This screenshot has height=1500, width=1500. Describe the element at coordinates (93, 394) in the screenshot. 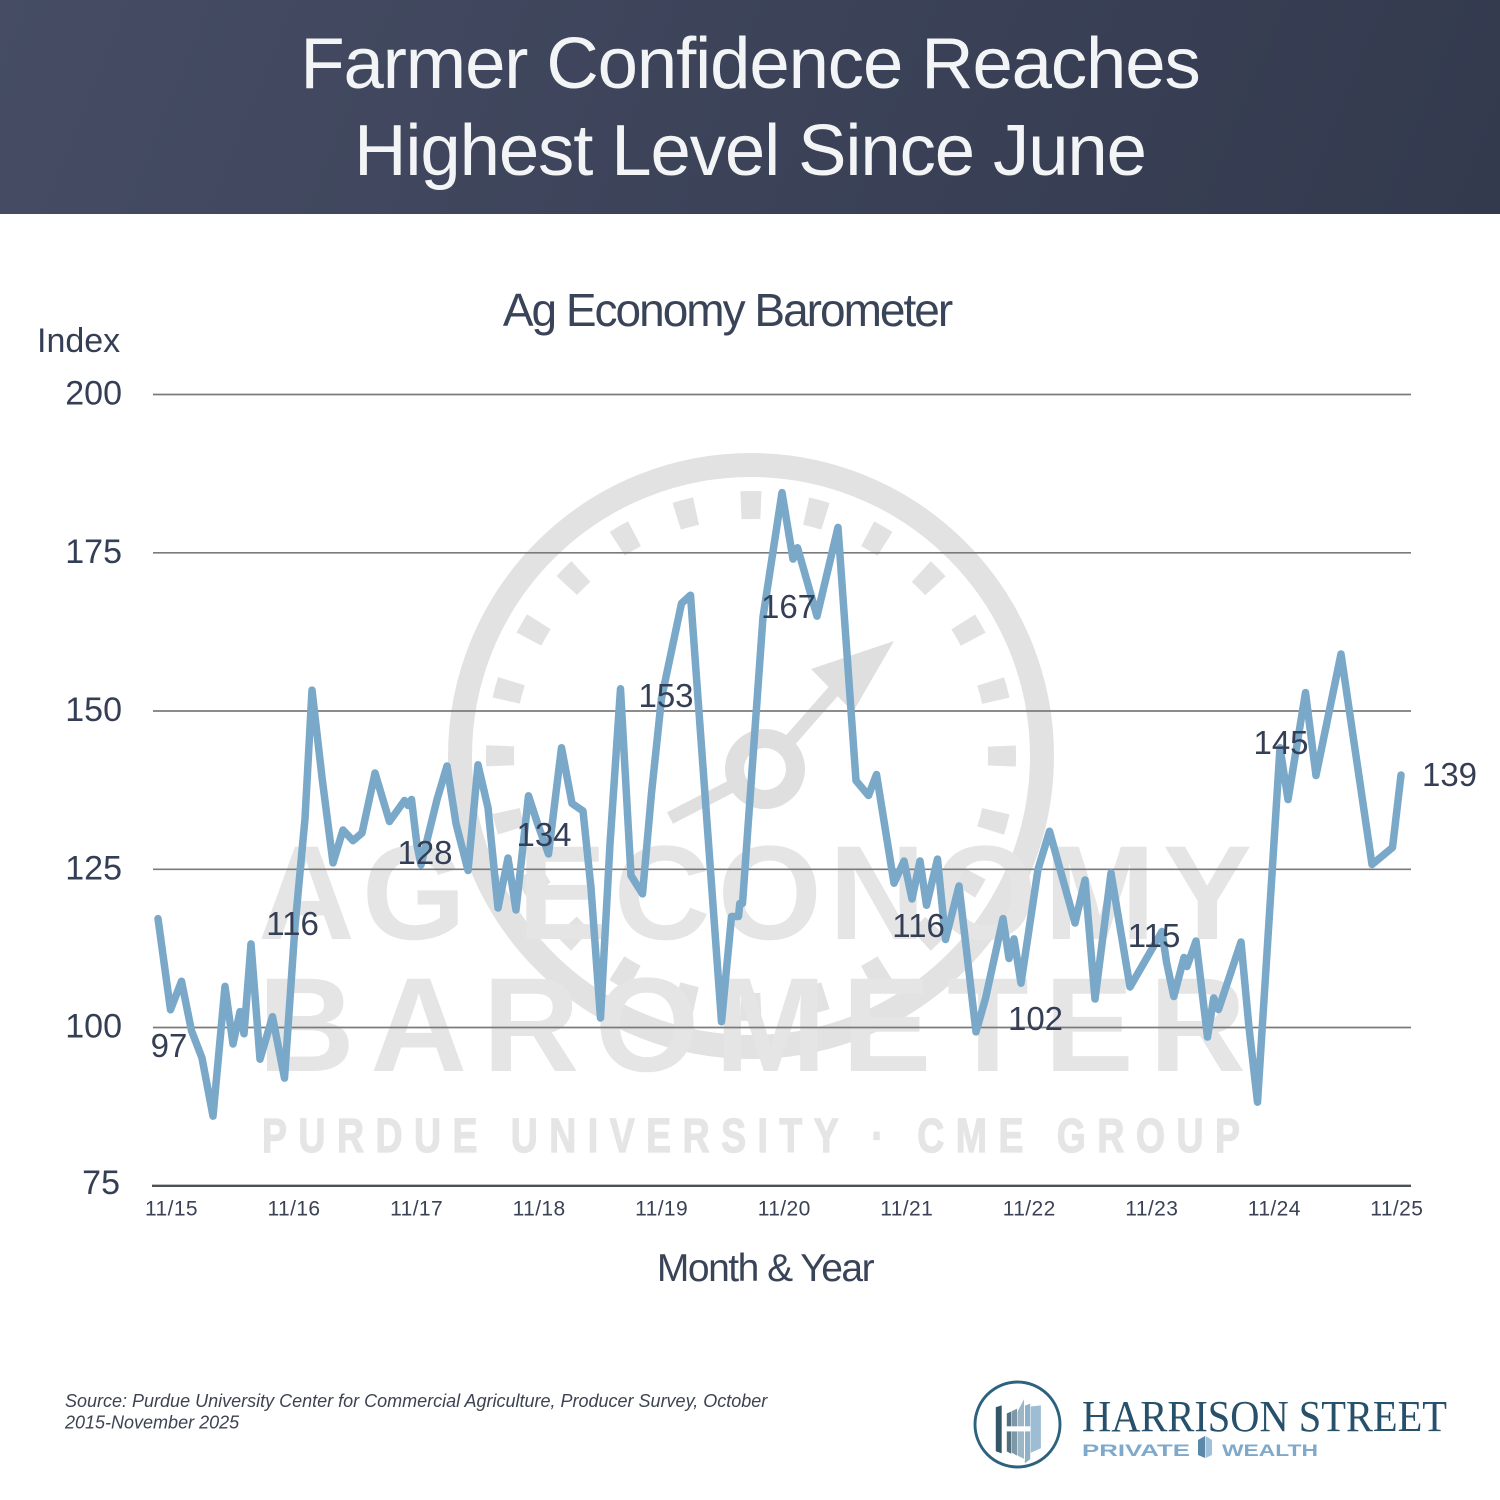

I see `svg-text: 200` at that location.